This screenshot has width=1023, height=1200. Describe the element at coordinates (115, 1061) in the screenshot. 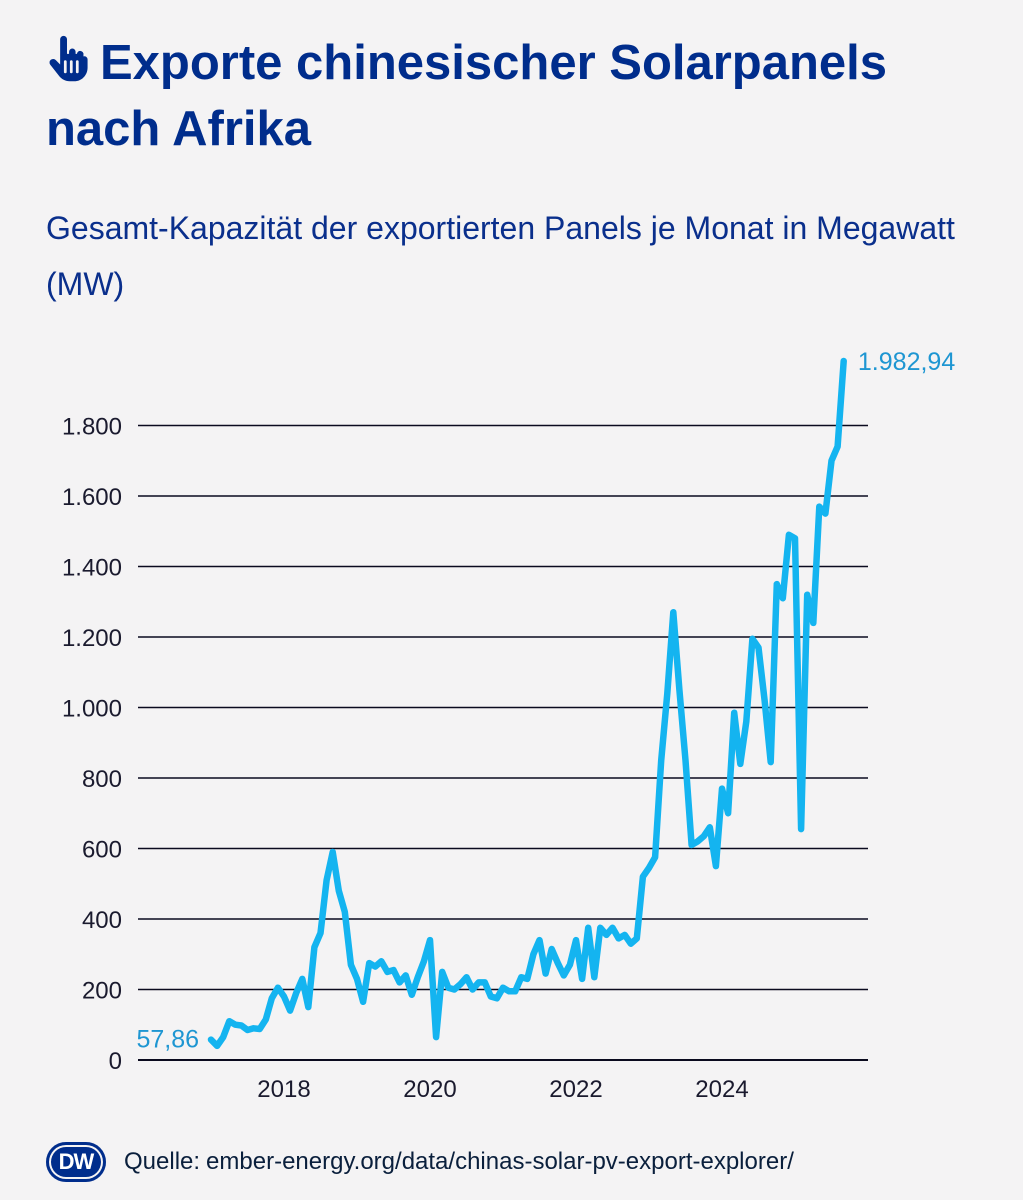

I see `y-tick-label: 0` at that location.